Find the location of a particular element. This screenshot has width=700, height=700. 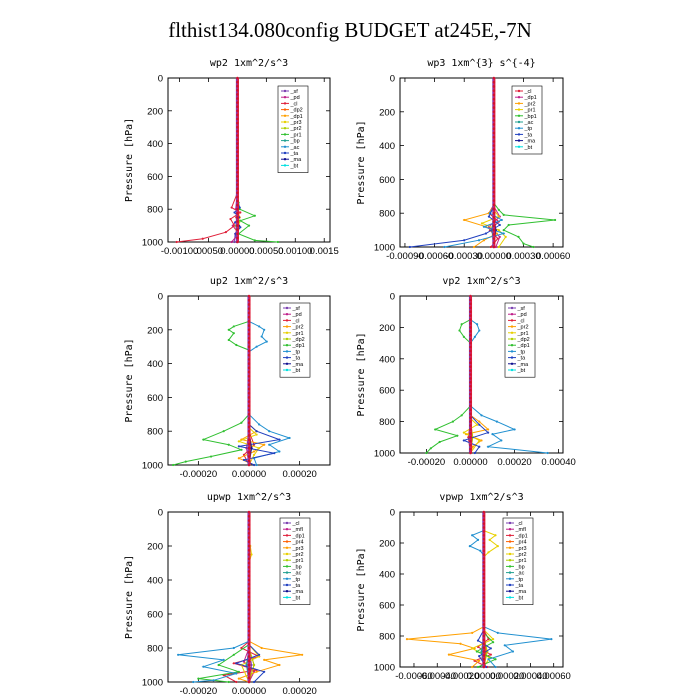

x-tick-label: -0.00040 is located at coordinates (437, 676).